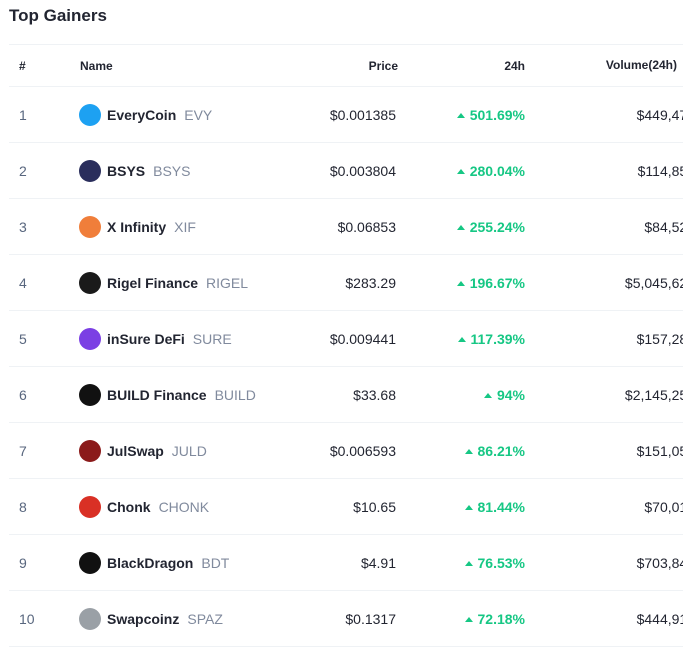 The image size is (683, 647). Describe the element at coordinates (90, 170) in the screenshot. I see `bsys-icon` at that location.